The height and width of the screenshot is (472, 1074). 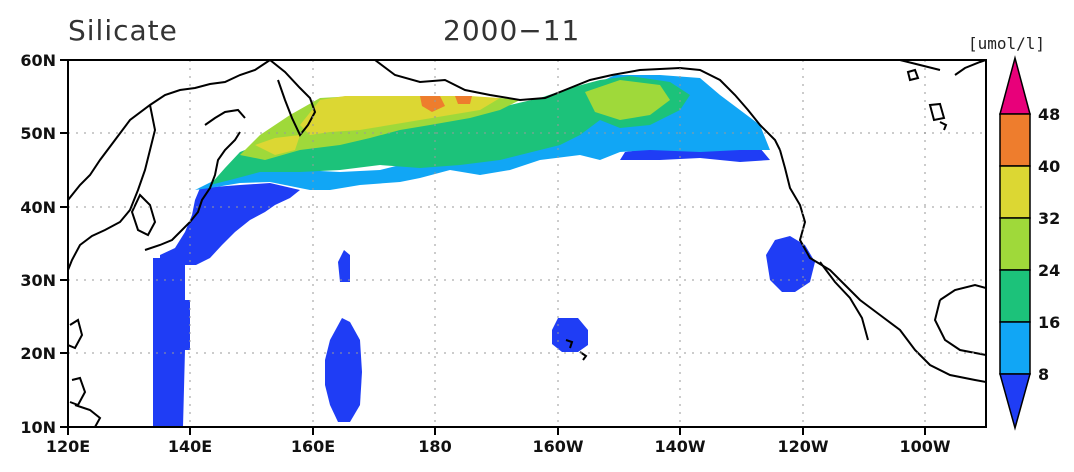 I want to click on variable-title: Silicate, so click(x=123, y=30).